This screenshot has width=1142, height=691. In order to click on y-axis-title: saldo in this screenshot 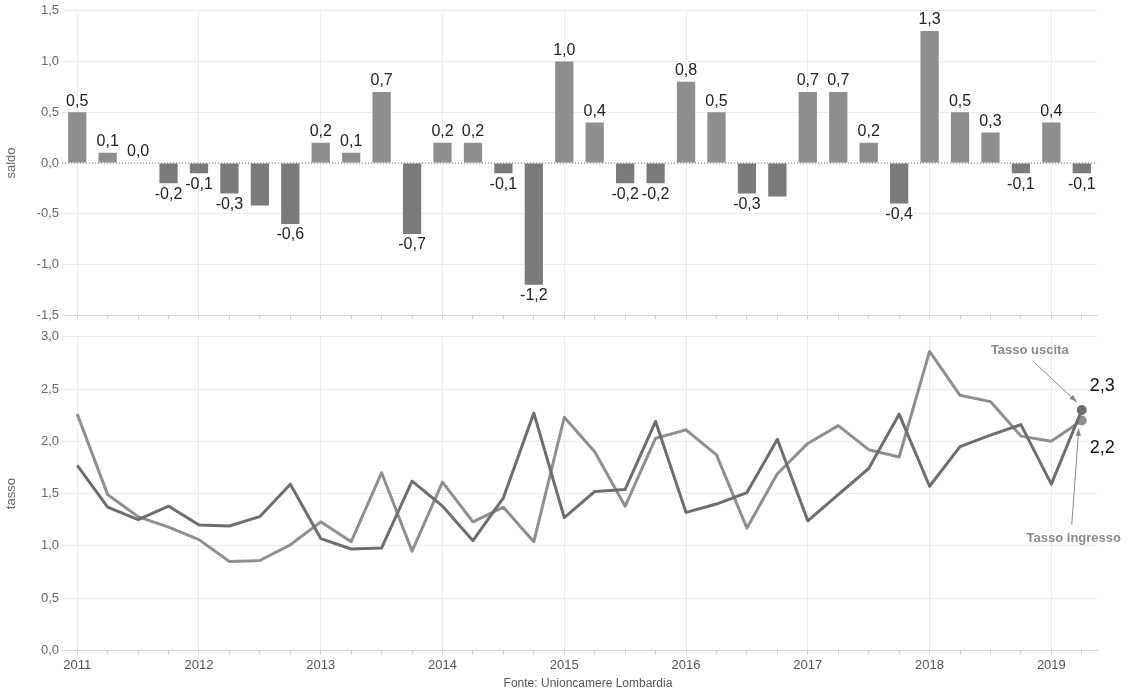, I will do `click(11, 163)`.